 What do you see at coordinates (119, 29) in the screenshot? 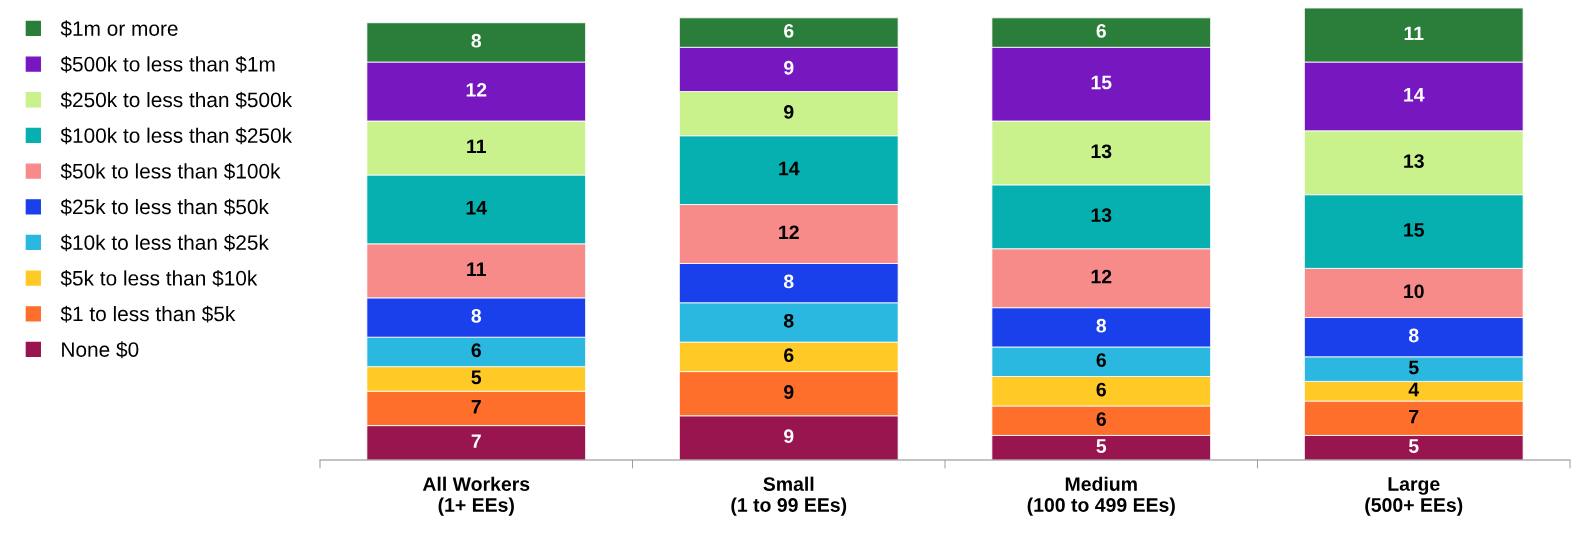
I see `legend-label: $1m or more` at bounding box center [119, 29].